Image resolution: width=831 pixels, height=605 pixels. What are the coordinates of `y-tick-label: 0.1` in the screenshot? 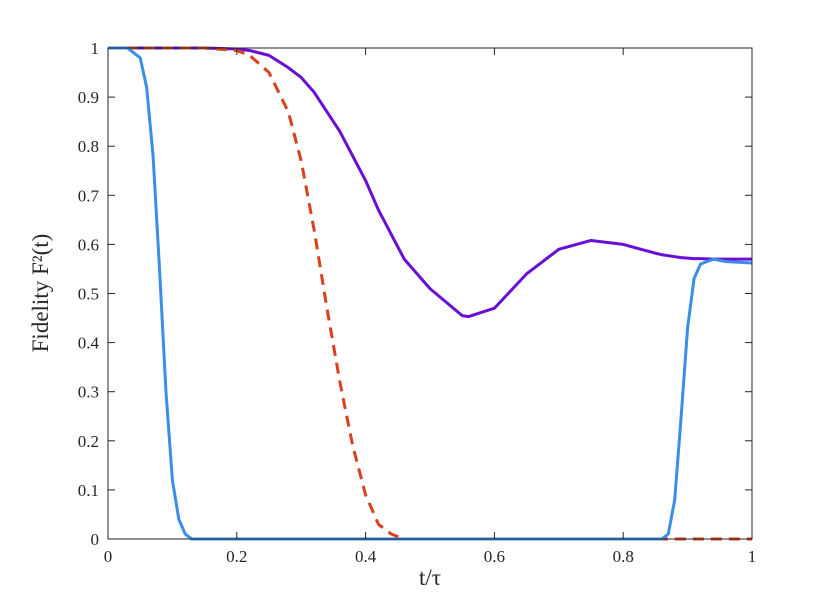 It's located at (88, 490).